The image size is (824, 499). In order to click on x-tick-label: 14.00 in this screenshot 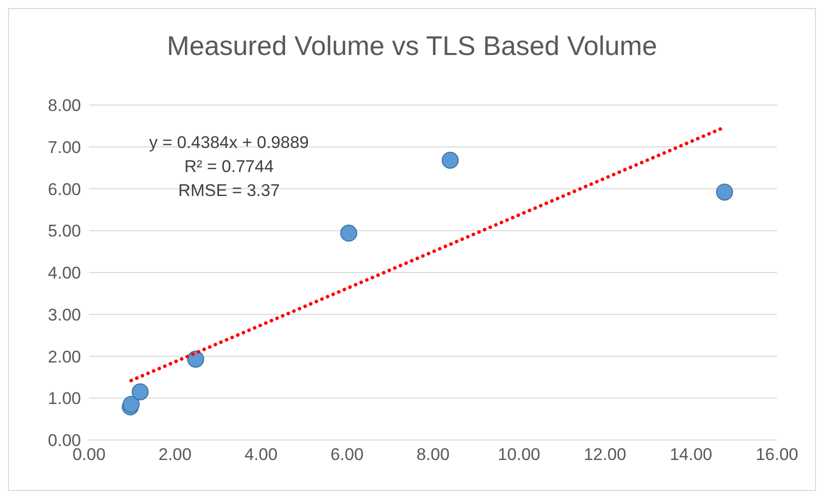, I will do `click(691, 454)`.